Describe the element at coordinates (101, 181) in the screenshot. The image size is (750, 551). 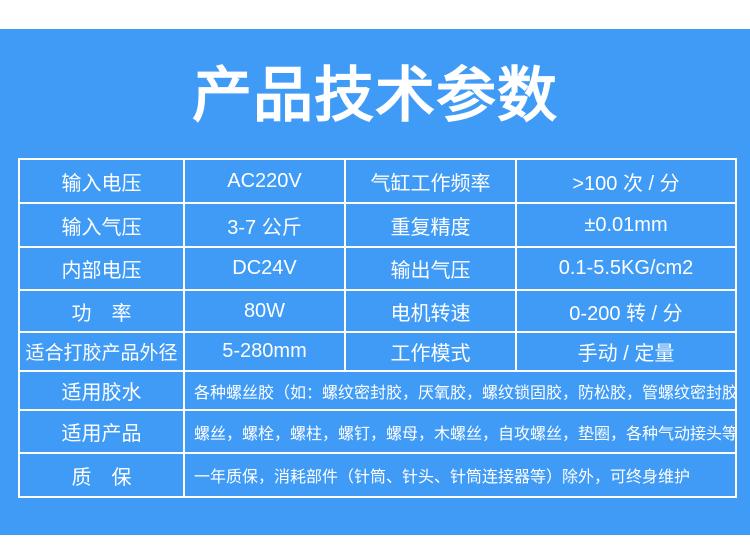
I see `spec-label: 输入电压` at that location.